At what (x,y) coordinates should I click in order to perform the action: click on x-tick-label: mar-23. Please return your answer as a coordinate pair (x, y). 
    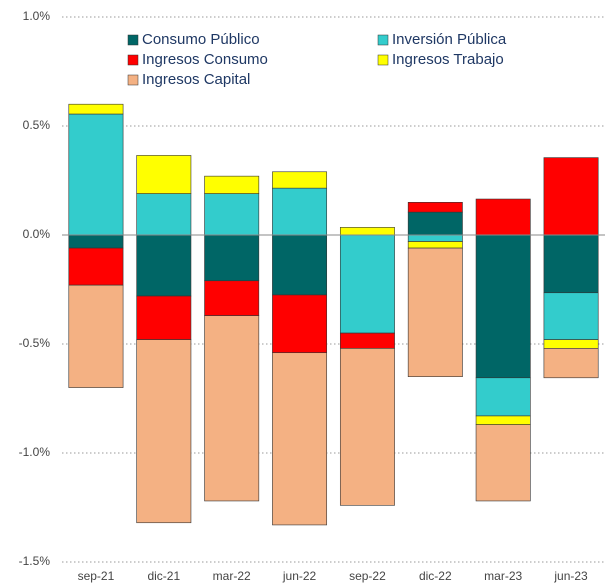
    Looking at the image, I should click on (503, 576).